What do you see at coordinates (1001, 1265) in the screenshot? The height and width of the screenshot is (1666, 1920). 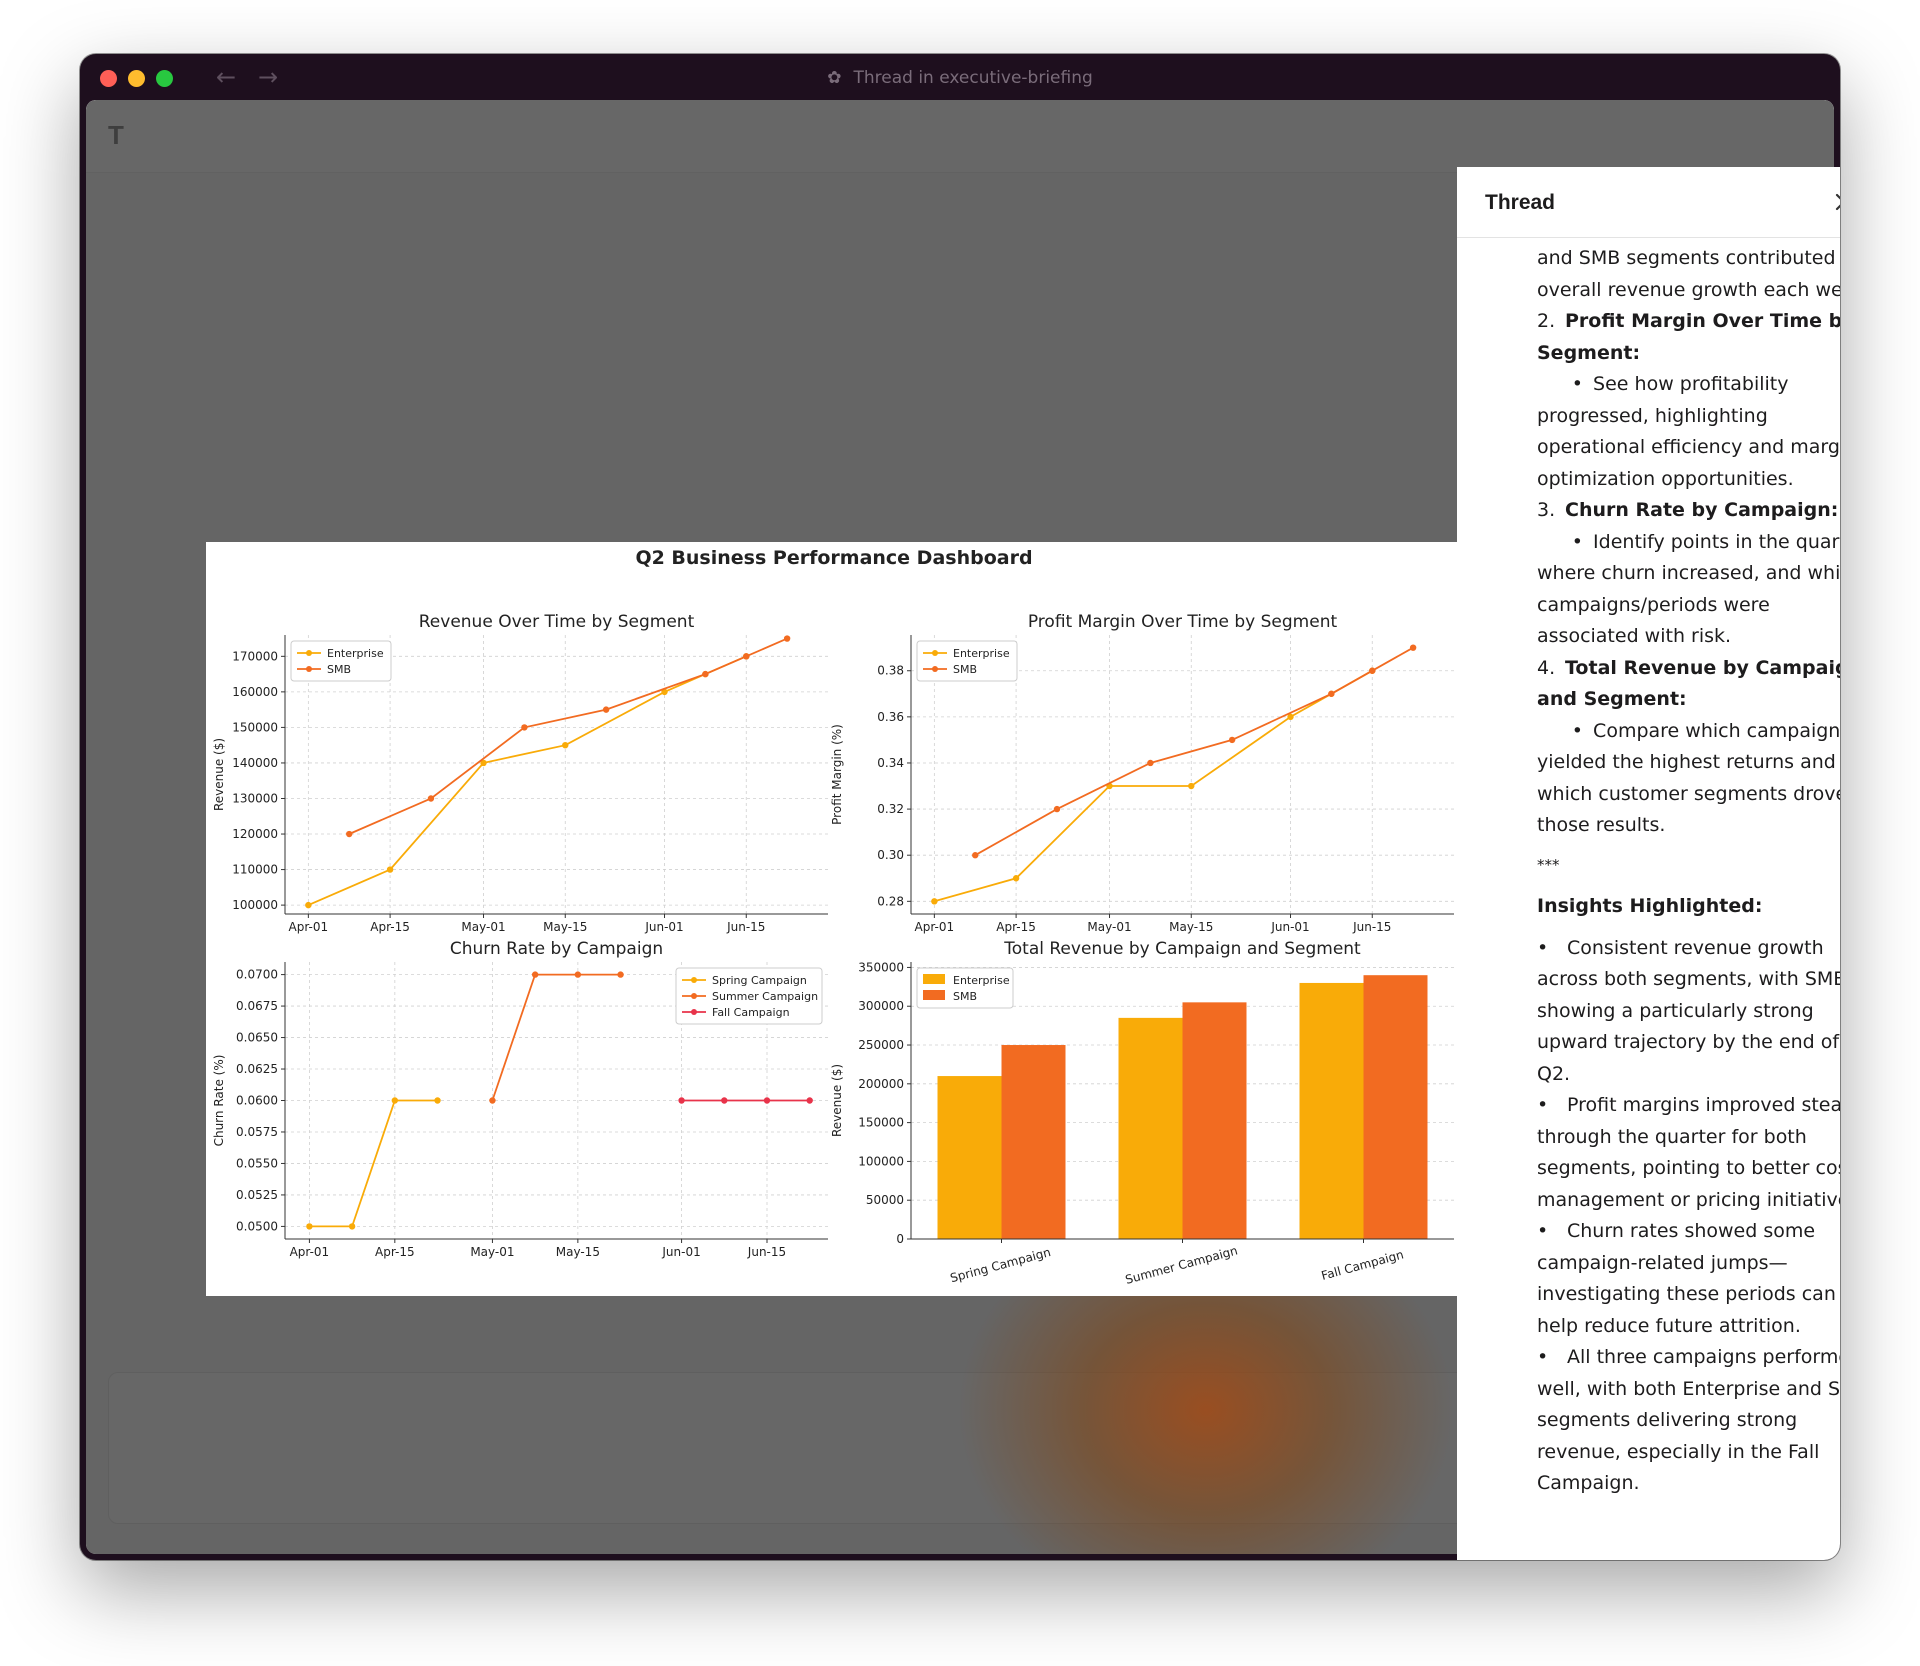 I see `x-tick-label: Spring Campaign` at bounding box center [1001, 1265].